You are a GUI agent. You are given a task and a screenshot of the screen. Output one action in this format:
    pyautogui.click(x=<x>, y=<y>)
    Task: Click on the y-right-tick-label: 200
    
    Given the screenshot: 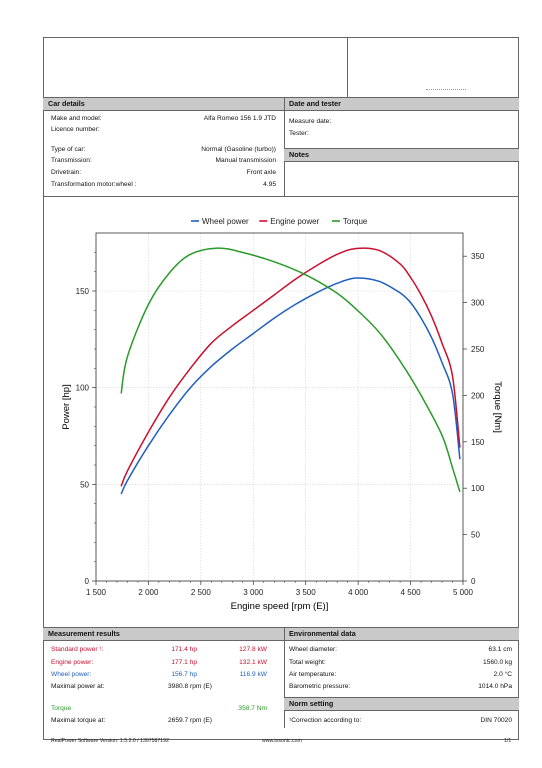 What is the action you would take?
    pyautogui.click(x=478, y=395)
    